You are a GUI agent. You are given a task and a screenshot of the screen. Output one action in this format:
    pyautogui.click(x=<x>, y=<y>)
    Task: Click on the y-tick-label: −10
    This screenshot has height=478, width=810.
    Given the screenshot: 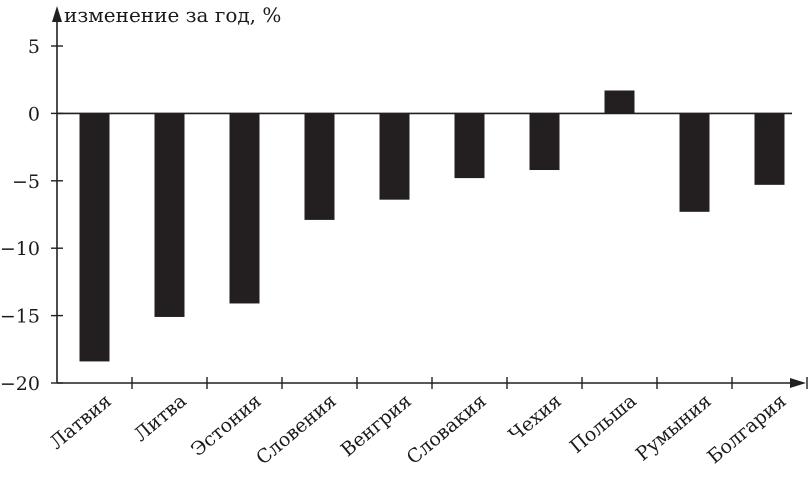 What is the action you would take?
    pyautogui.click(x=20, y=249)
    